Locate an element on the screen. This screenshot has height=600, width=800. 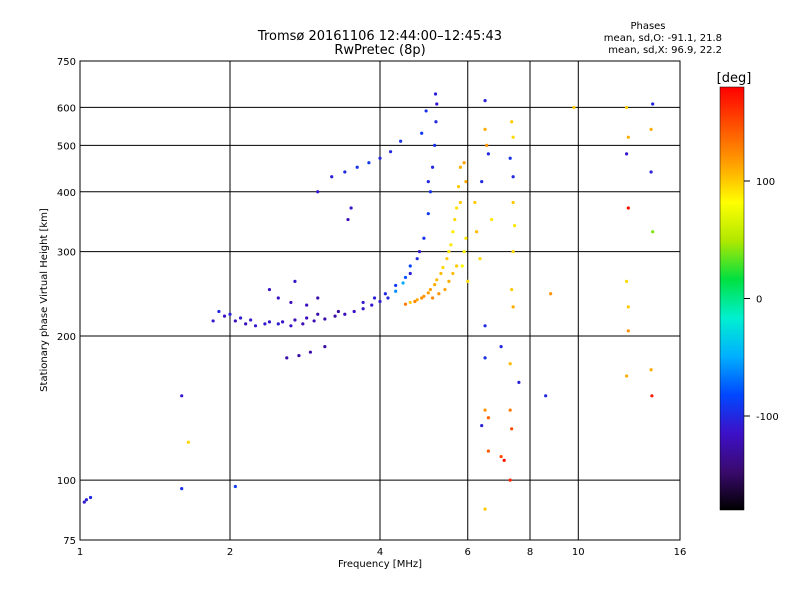
y-tick-label: 600 is located at coordinates (66, 108).